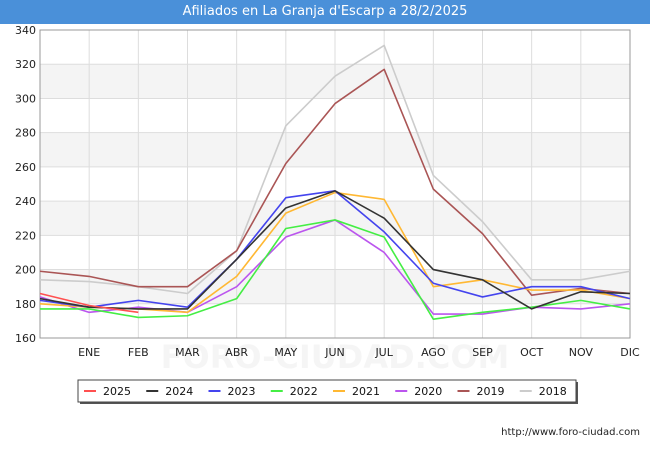 The height and width of the screenshot is (450, 650). What do you see at coordinates (138, 352) in the screenshot?
I see `x-tick-label: FEB` at bounding box center [138, 352].